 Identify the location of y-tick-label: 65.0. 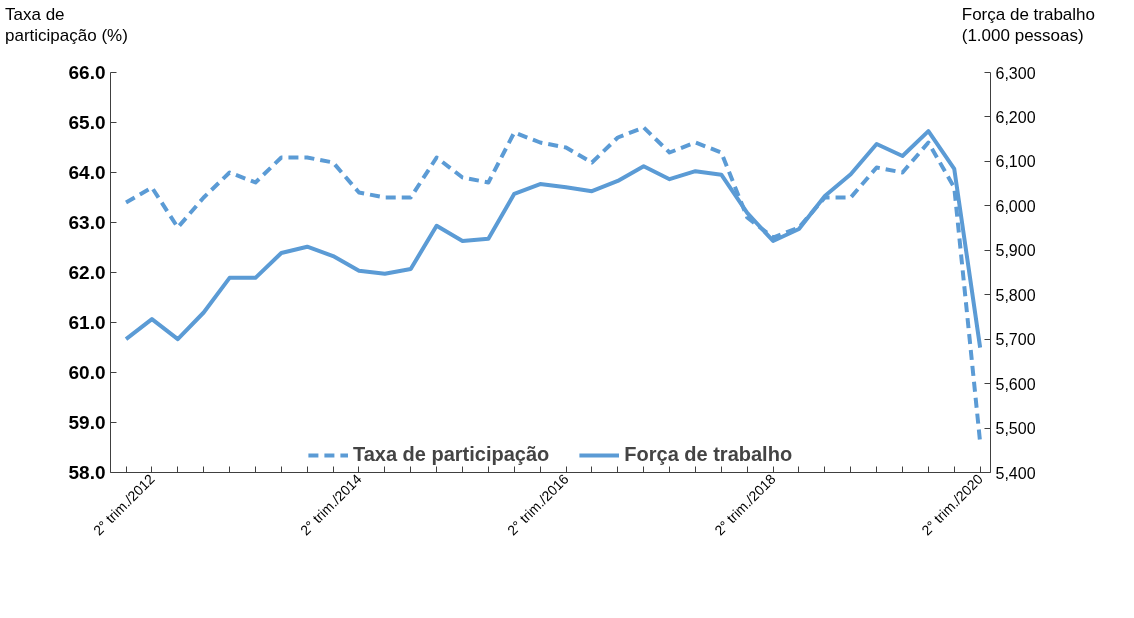
(87, 122).